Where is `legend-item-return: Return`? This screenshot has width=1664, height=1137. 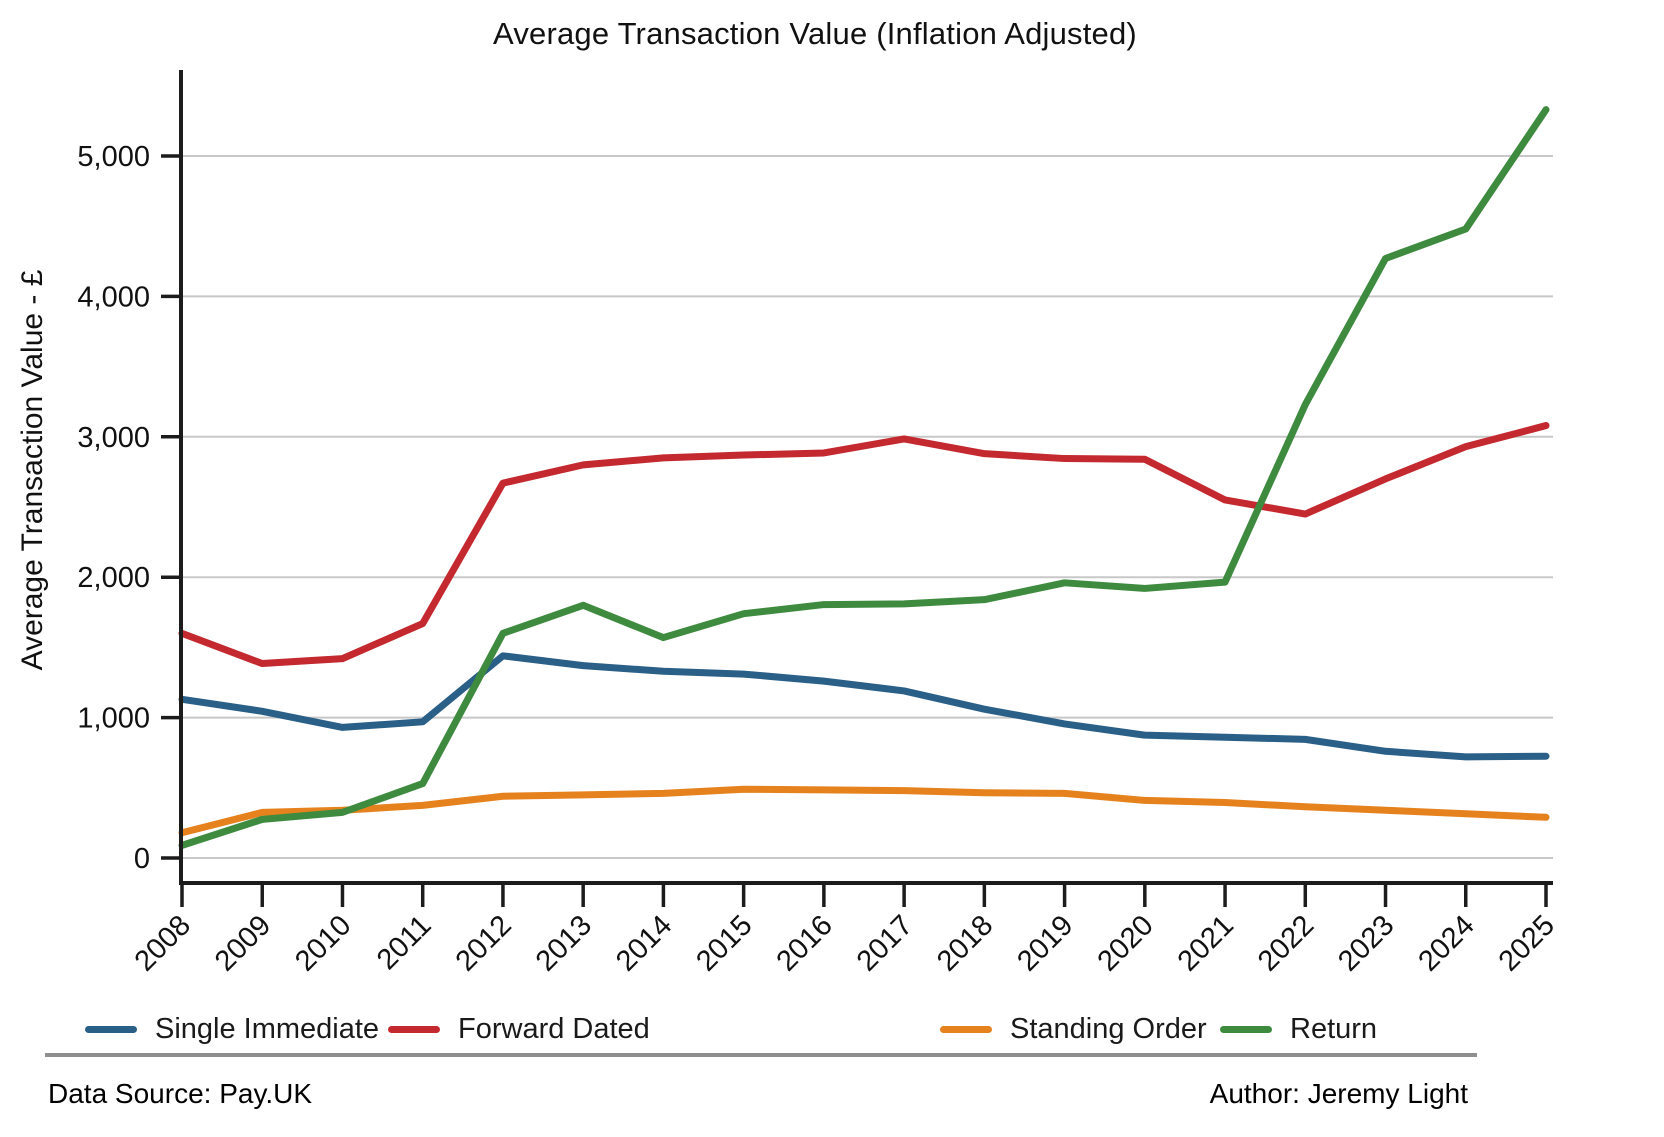
legend-item-return: Return is located at coordinates (1298, 1029).